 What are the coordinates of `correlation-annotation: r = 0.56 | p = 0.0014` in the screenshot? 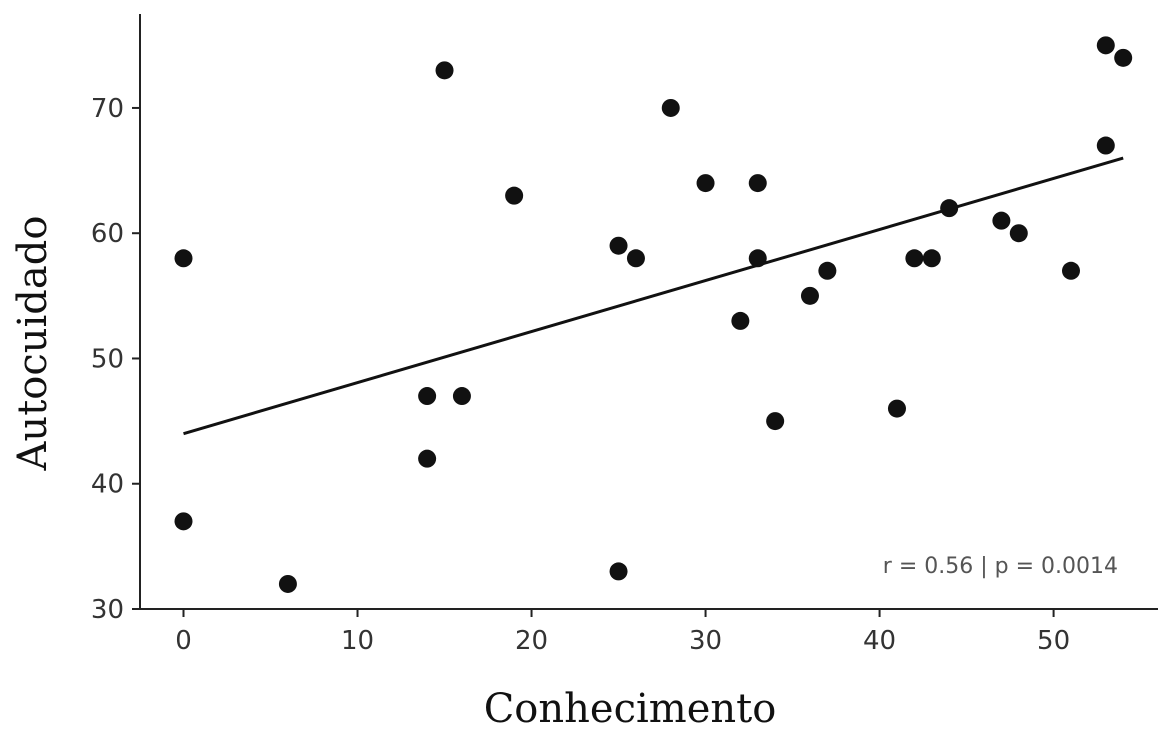 It's located at (1000, 566).